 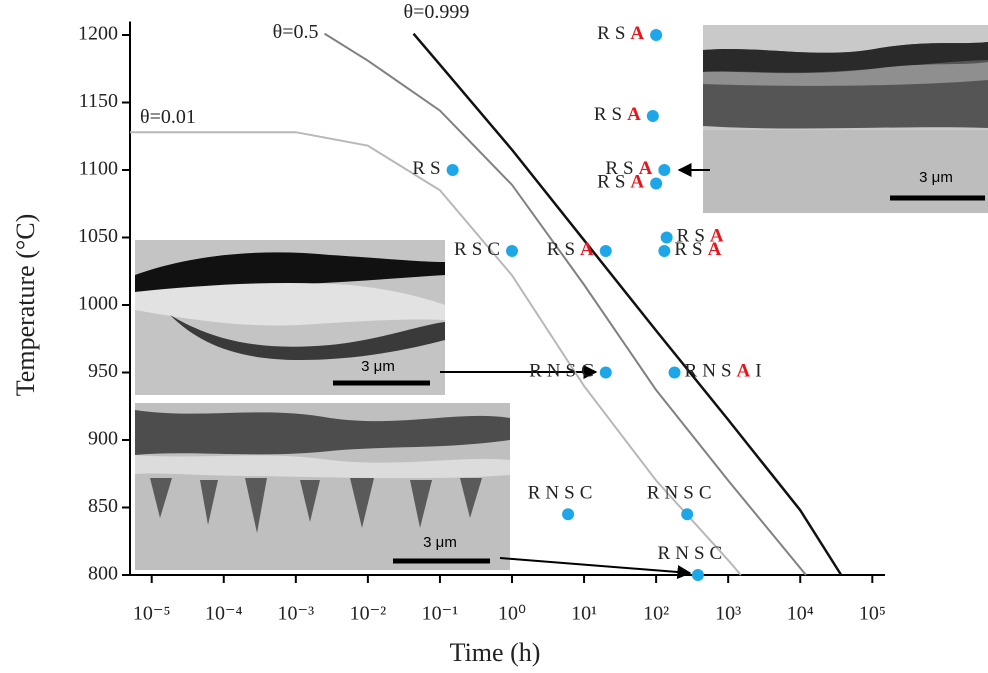 I want to click on y-tick-label: 950, so click(x=103, y=371).